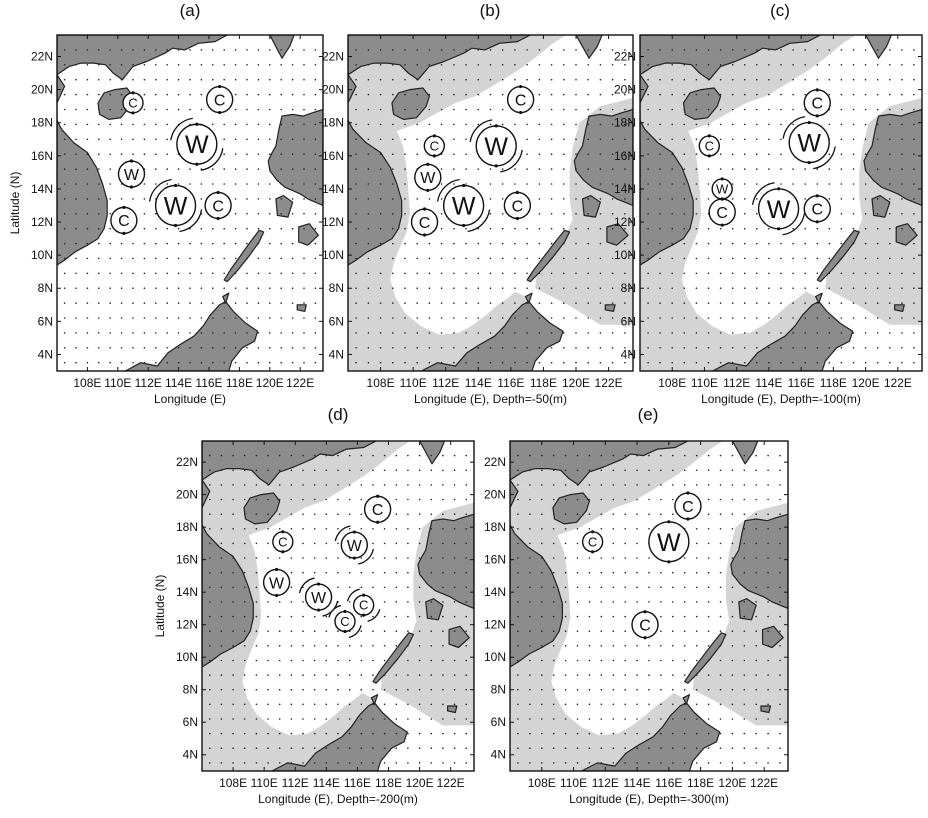 The height and width of the screenshot is (818, 928). What do you see at coordinates (381, 383) in the screenshot?
I see `lon-tick-label: 108E` at bounding box center [381, 383].